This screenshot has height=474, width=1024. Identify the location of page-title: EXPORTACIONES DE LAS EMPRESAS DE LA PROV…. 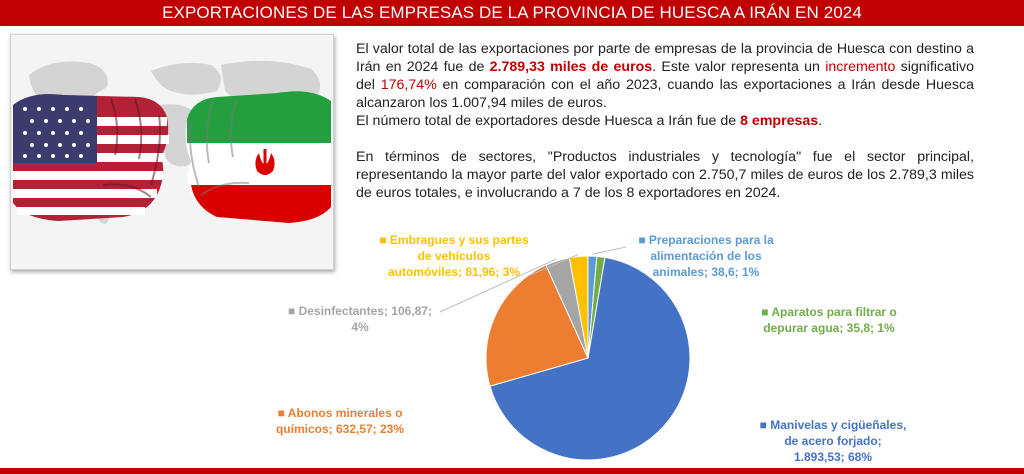
(512, 13).